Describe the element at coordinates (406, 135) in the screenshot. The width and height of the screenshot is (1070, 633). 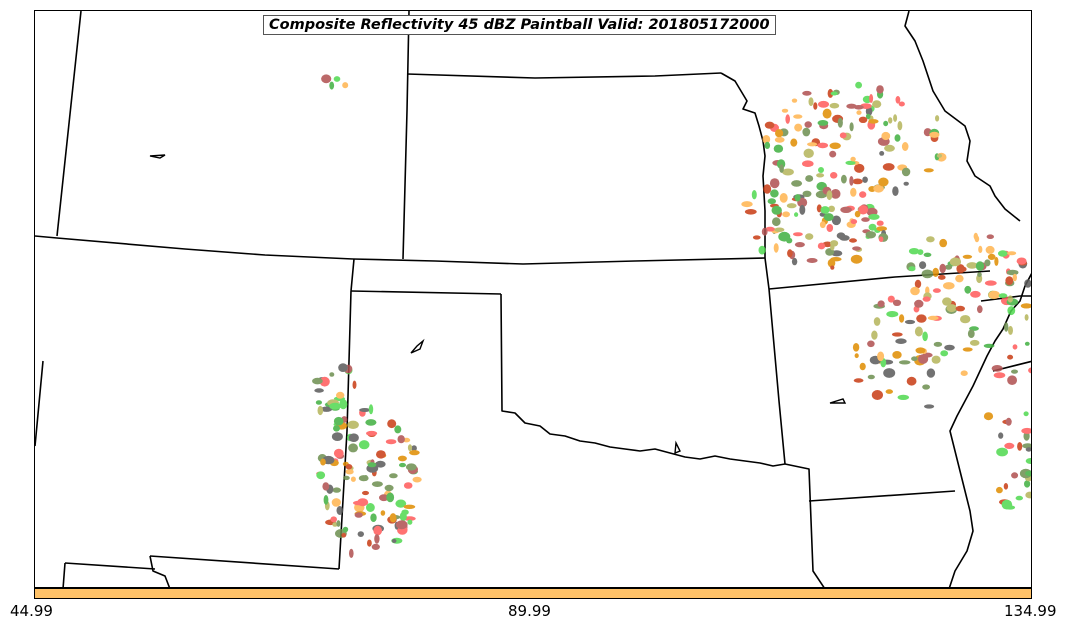
I see `border-wyoming-east` at that location.